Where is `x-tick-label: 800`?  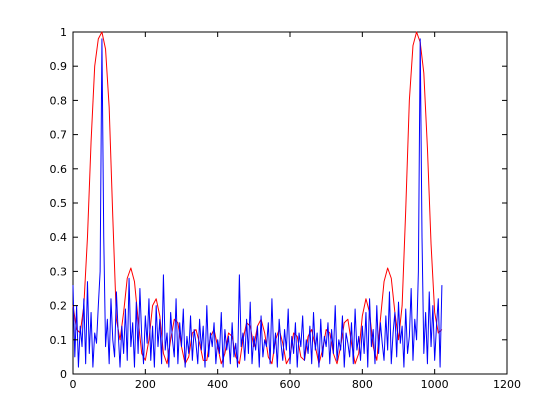
x-tick-label: 800 is located at coordinates (362, 384).